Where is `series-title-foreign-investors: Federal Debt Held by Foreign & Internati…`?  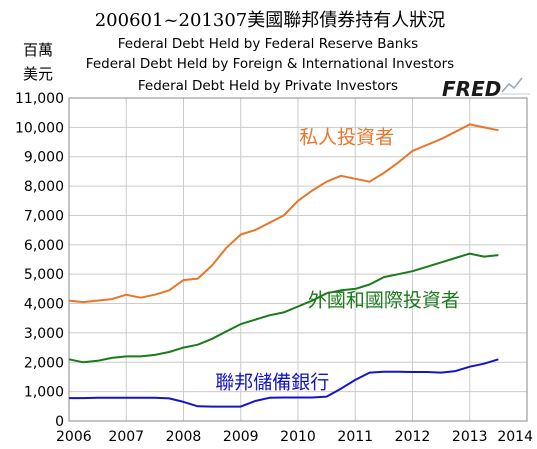
series-title-foreign-investors: Federal Debt Held by Foreign & Internati… is located at coordinates (270, 64).